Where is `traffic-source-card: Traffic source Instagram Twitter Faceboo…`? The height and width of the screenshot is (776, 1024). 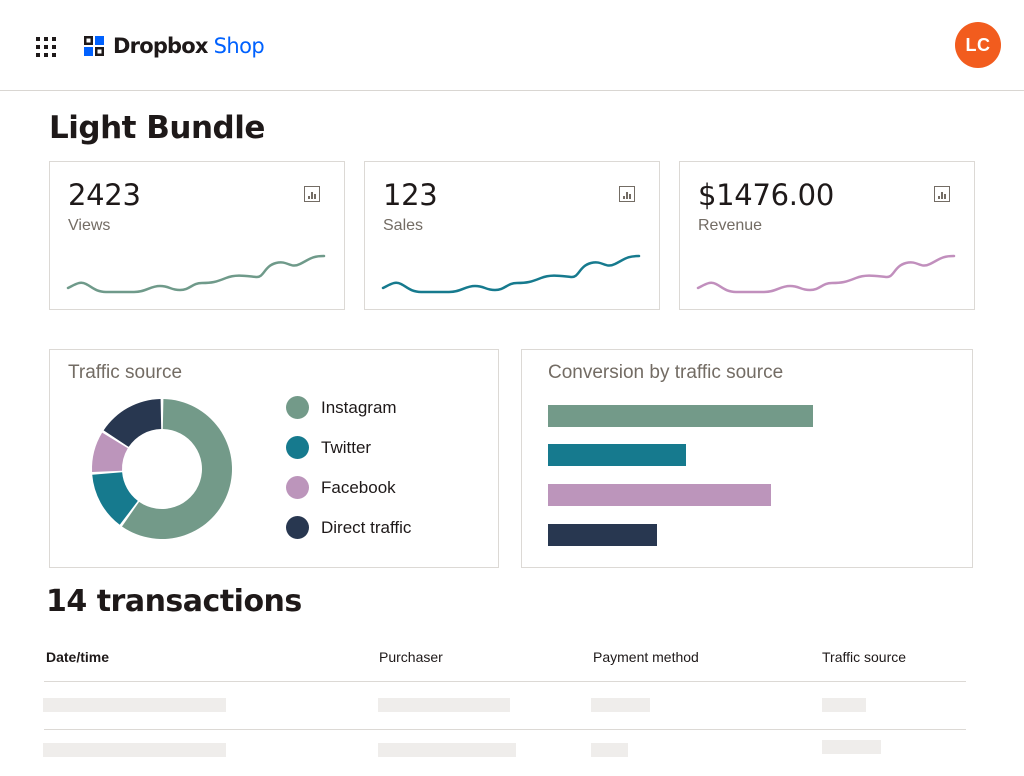 traffic-source-card: Traffic source Instagram Twitter Faceboo… is located at coordinates (274, 458).